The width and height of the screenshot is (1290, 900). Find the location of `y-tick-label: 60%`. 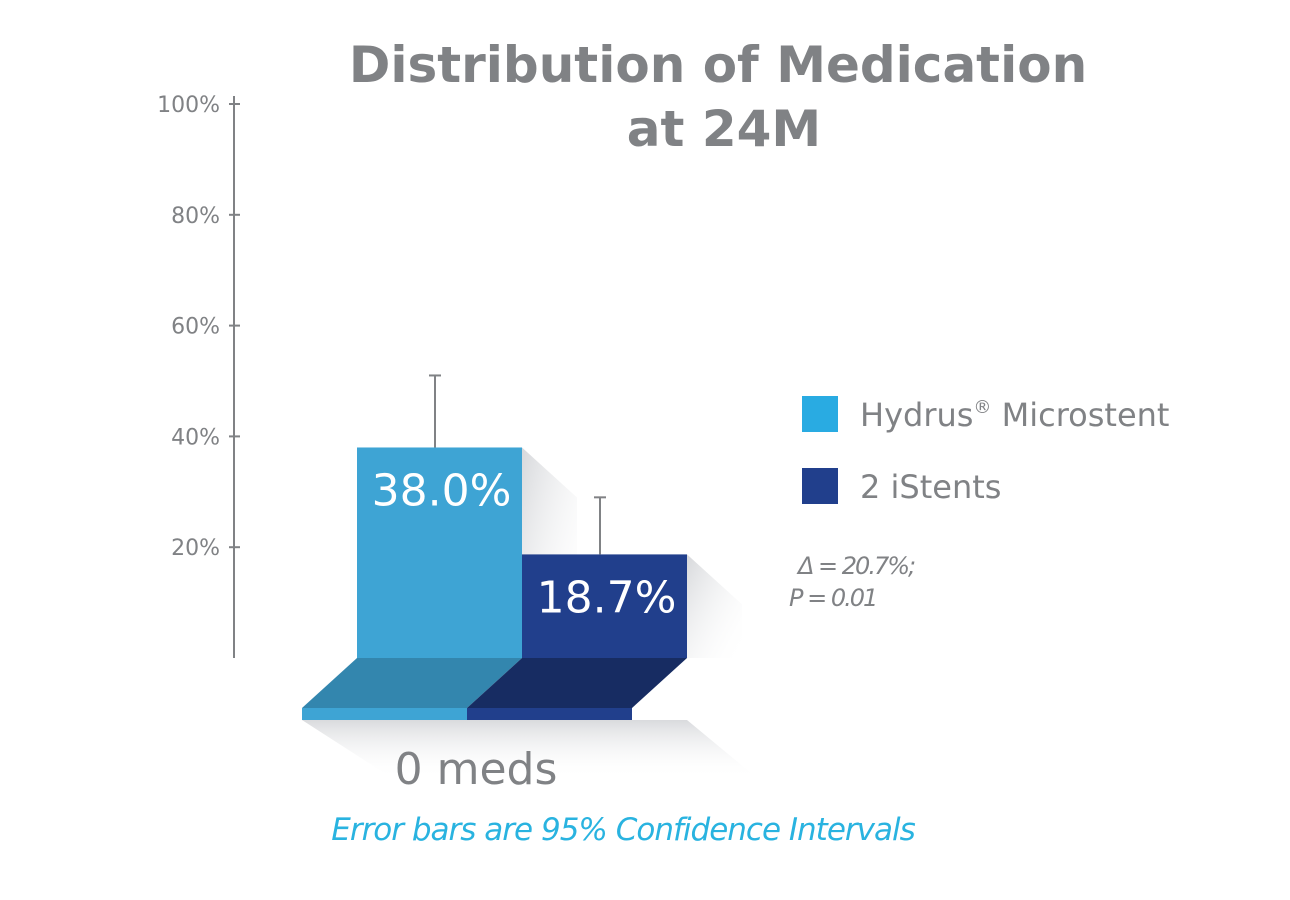

y-tick-label: 60% is located at coordinates (195, 327).